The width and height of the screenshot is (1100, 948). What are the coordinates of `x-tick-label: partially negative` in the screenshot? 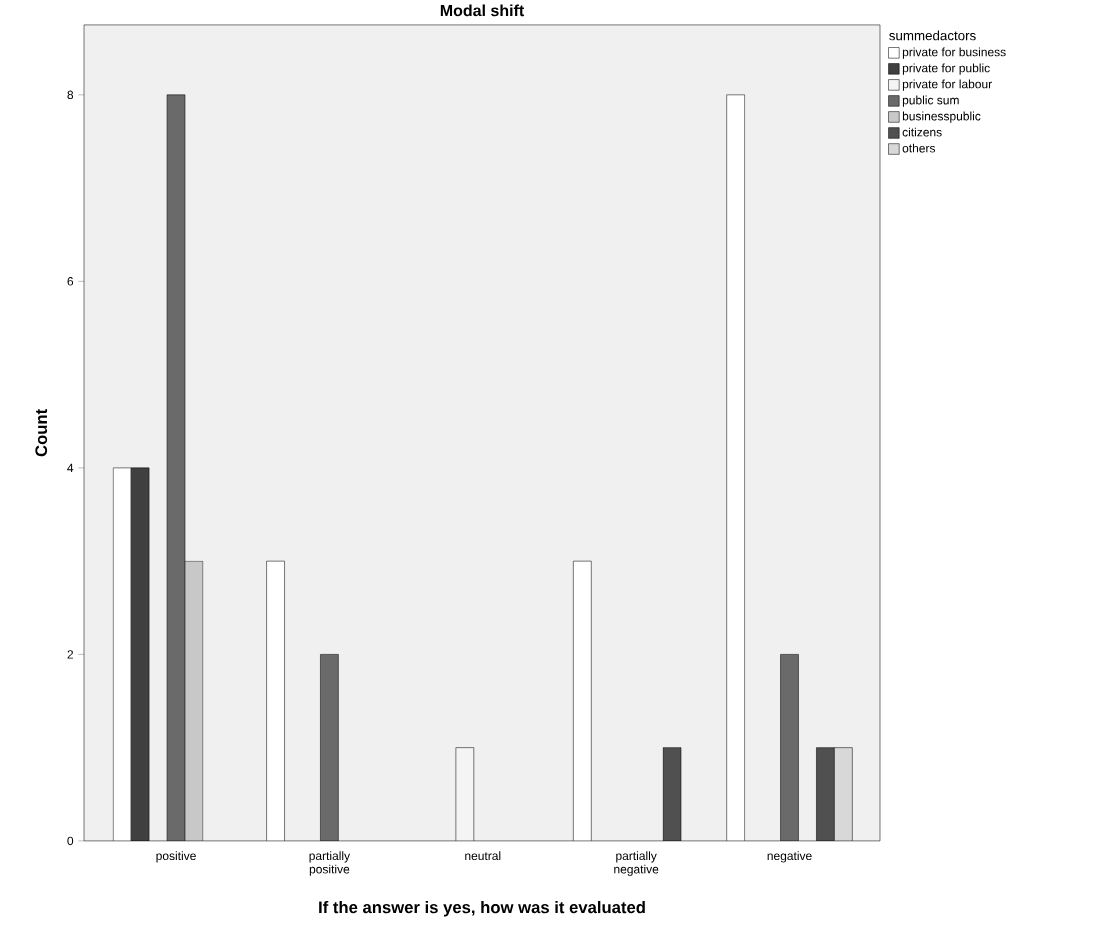 It's located at (636, 864).